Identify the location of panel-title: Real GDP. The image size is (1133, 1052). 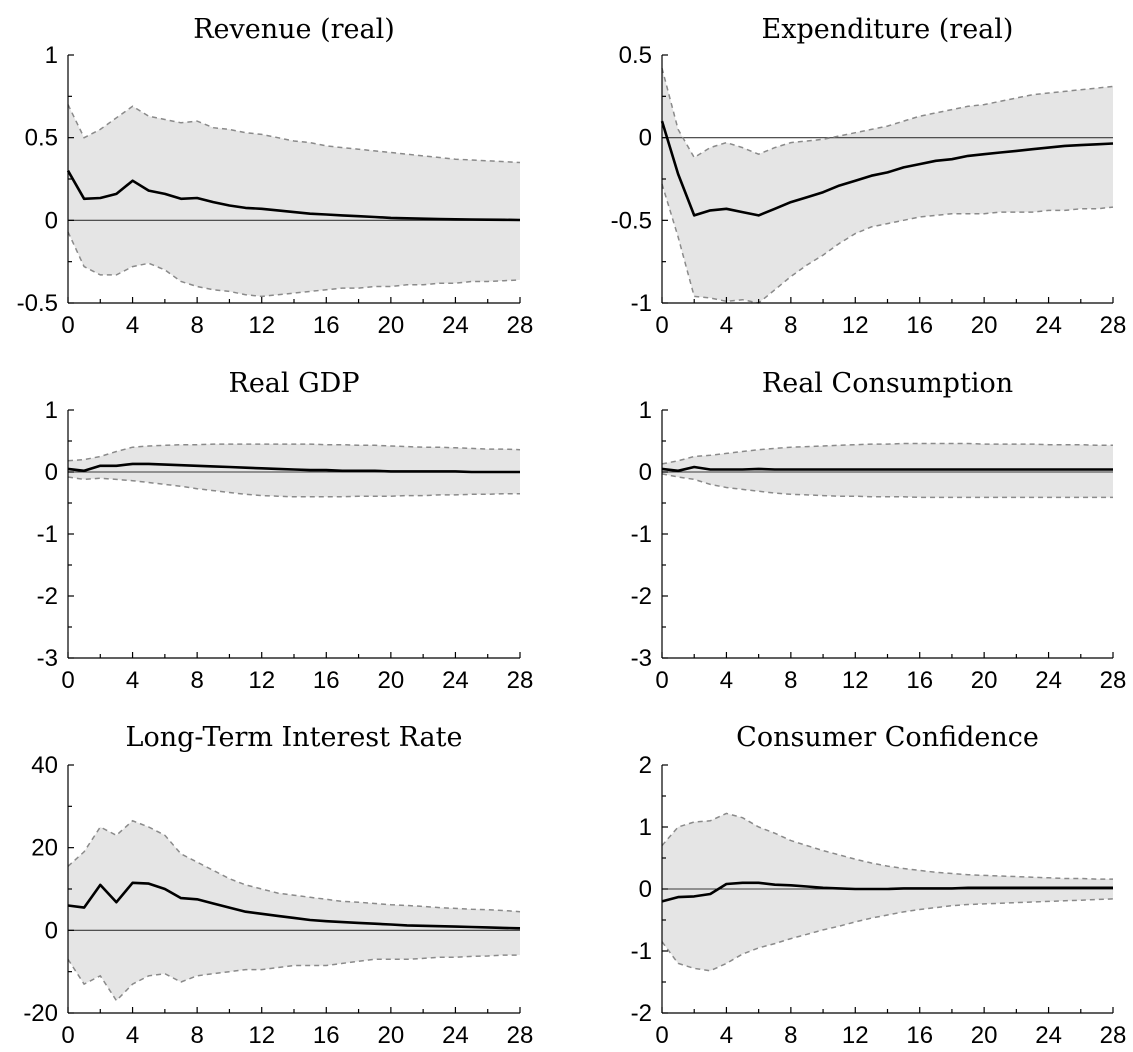
(293, 383).